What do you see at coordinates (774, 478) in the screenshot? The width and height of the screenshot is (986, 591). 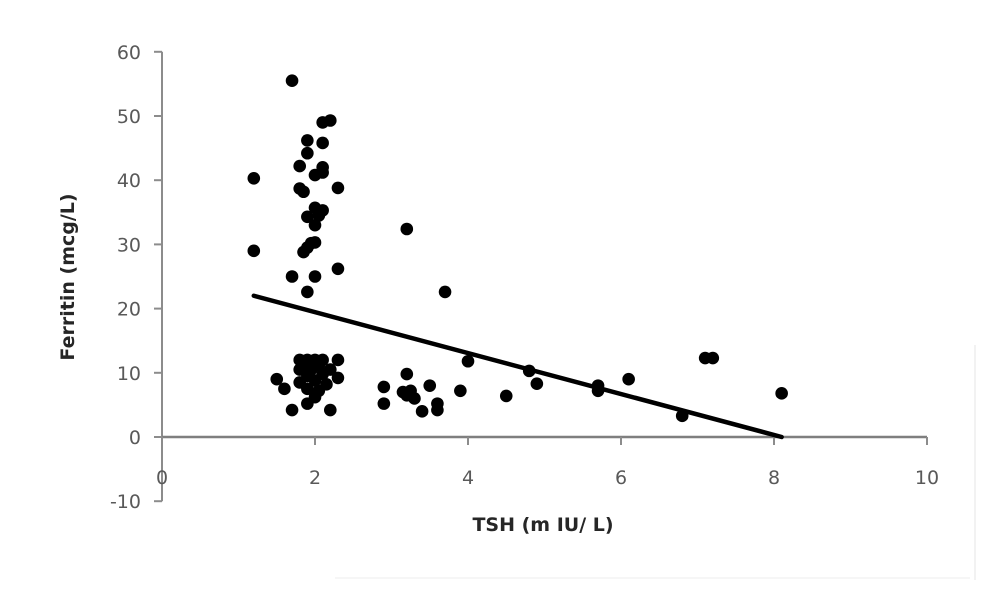 I see `x-tick-label: 8` at bounding box center [774, 478].